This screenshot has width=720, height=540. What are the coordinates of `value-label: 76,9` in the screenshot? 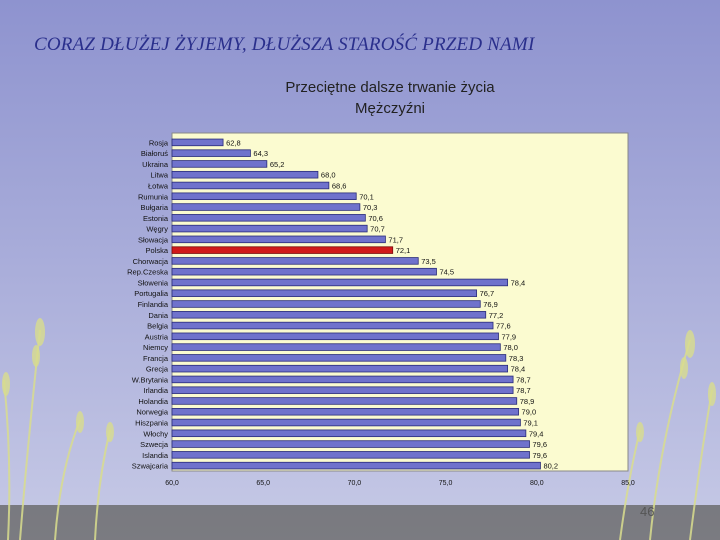 It's located at (490, 304).